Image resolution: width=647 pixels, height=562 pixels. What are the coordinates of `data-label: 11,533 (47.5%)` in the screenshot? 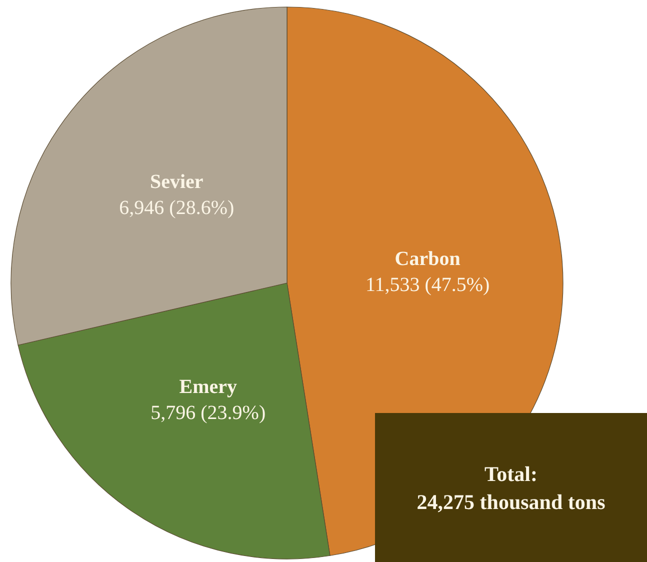 It's located at (427, 285).